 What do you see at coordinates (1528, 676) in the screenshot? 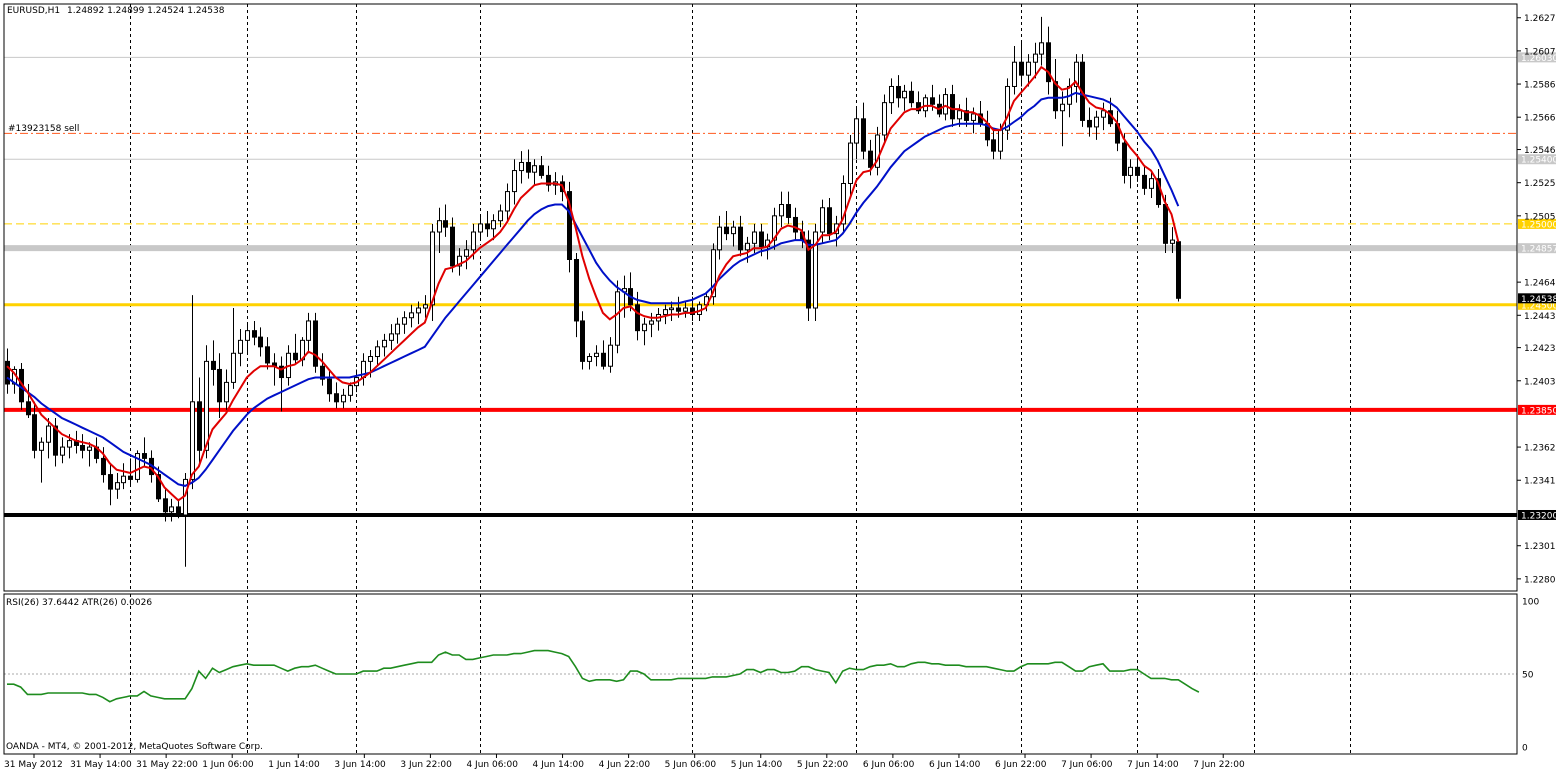
I see `rsi-tick-label: 50` at bounding box center [1528, 676].